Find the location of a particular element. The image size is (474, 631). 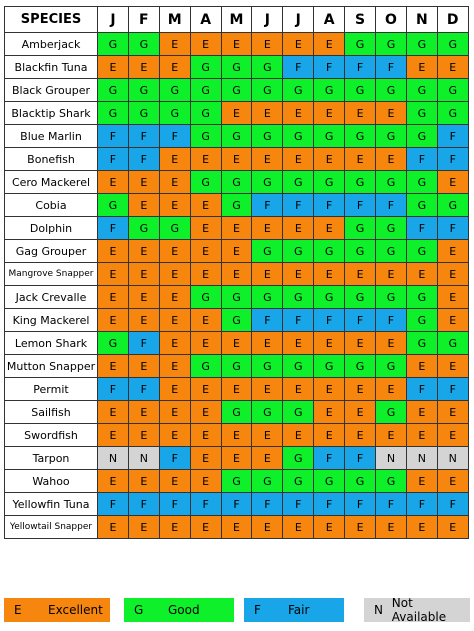

legend-key: G is located at coordinates (139, 610).